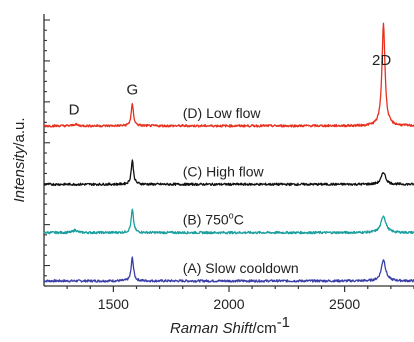 Image resolution: width=414 pixels, height=342 pixels. What do you see at coordinates (19, 173) in the screenshot?
I see `y-axis-title-main: Intensity` at bounding box center [19, 173].